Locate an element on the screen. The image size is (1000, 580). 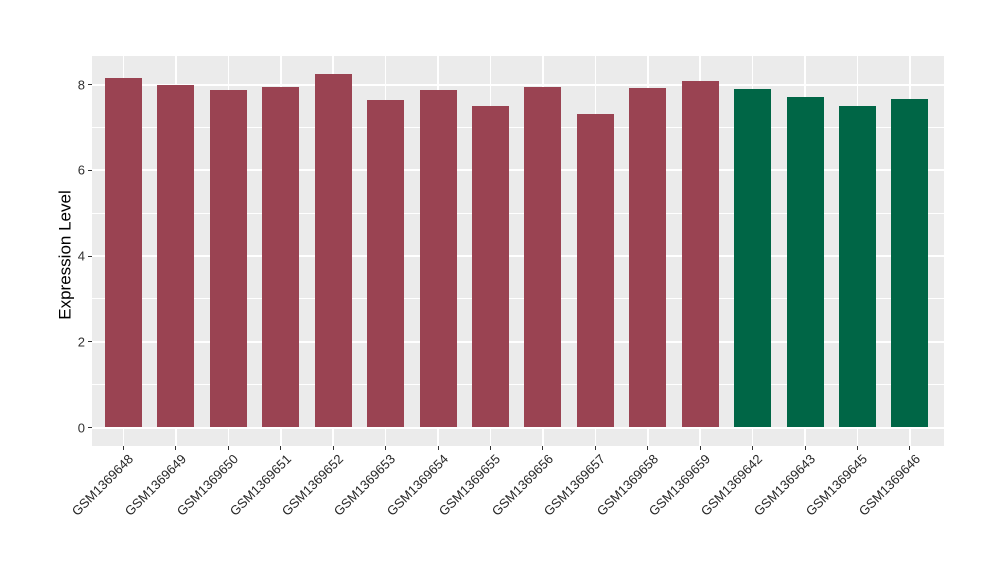
bar-GSM1369658 is located at coordinates (648, 258).